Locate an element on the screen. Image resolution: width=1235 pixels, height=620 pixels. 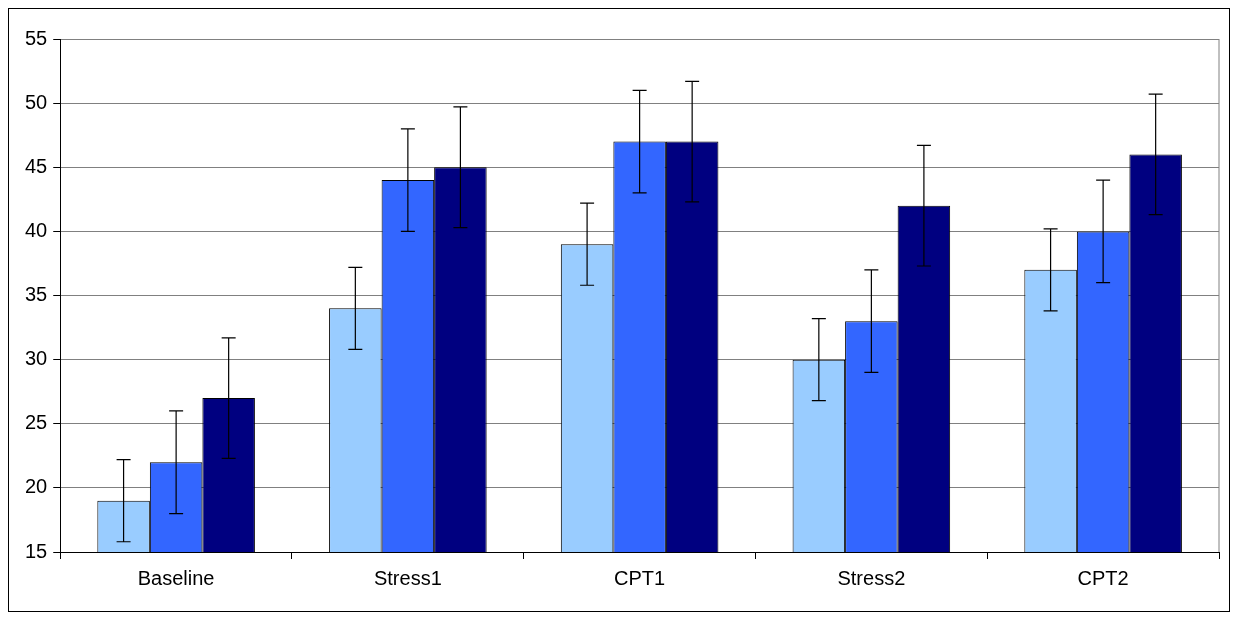
x-tick-label: CPT1 is located at coordinates (640, 577).